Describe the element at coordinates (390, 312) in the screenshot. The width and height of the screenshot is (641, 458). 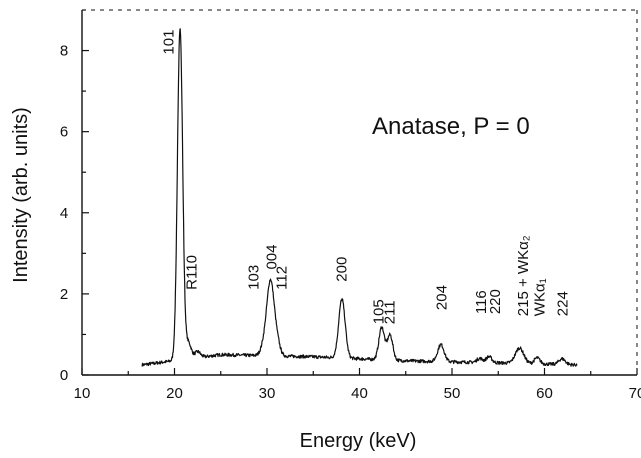
I see `peak-label: 211` at that location.